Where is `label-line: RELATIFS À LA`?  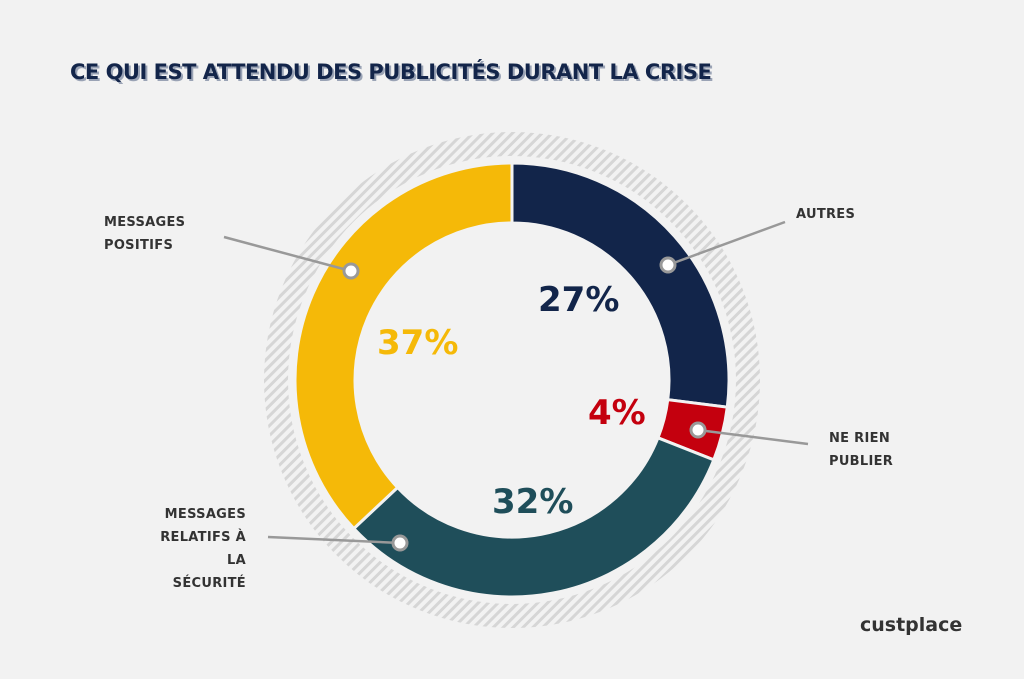 label-line: RELATIFS À LA is located at coordinates (203, 549).